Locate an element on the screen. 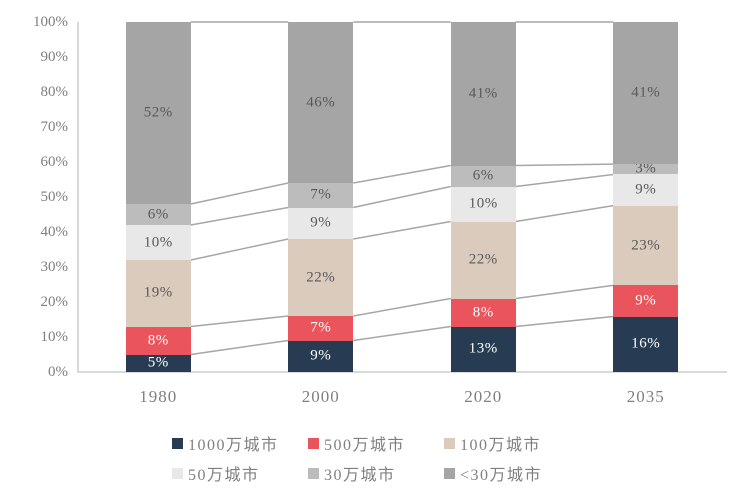 This screenshot has width=750, height=503. legend-item-series3: 50万城市 is located at coordinates (240, 473).